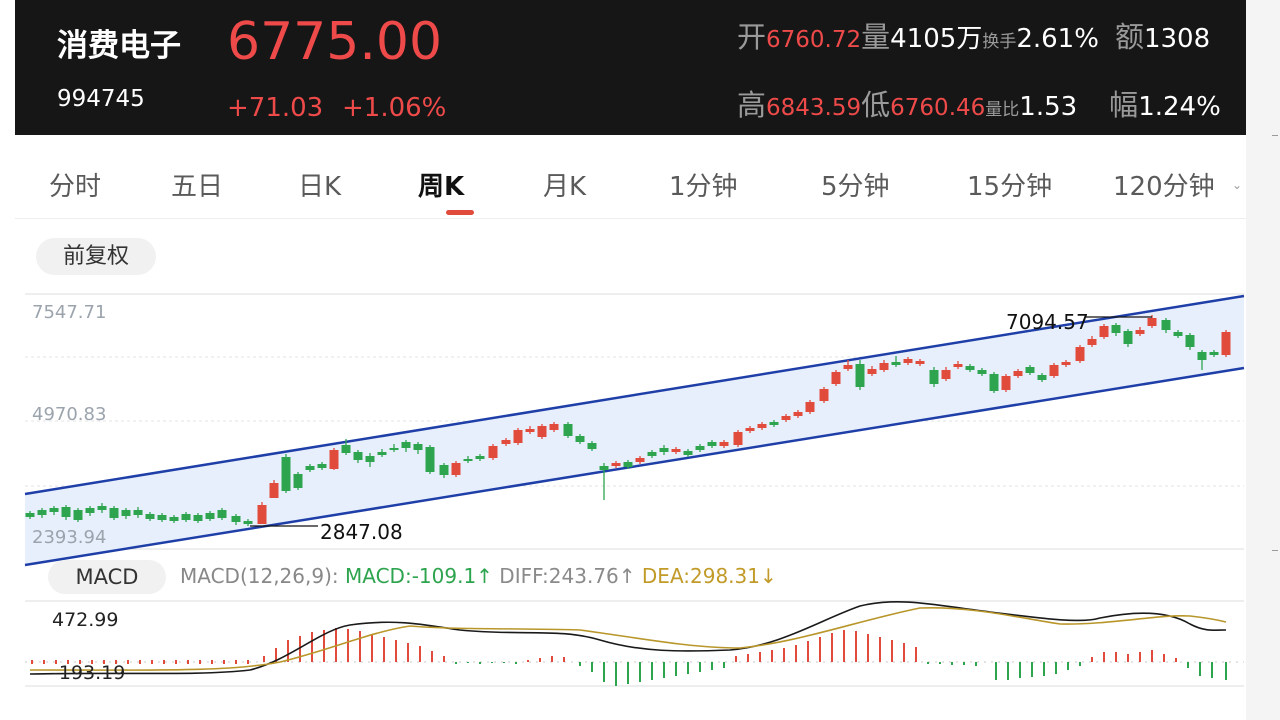  What do you see at coordinates (1164, 187) in the screenshot?
I see `tab-120-minute: 120分钟` at bounding box center [1164, 187].